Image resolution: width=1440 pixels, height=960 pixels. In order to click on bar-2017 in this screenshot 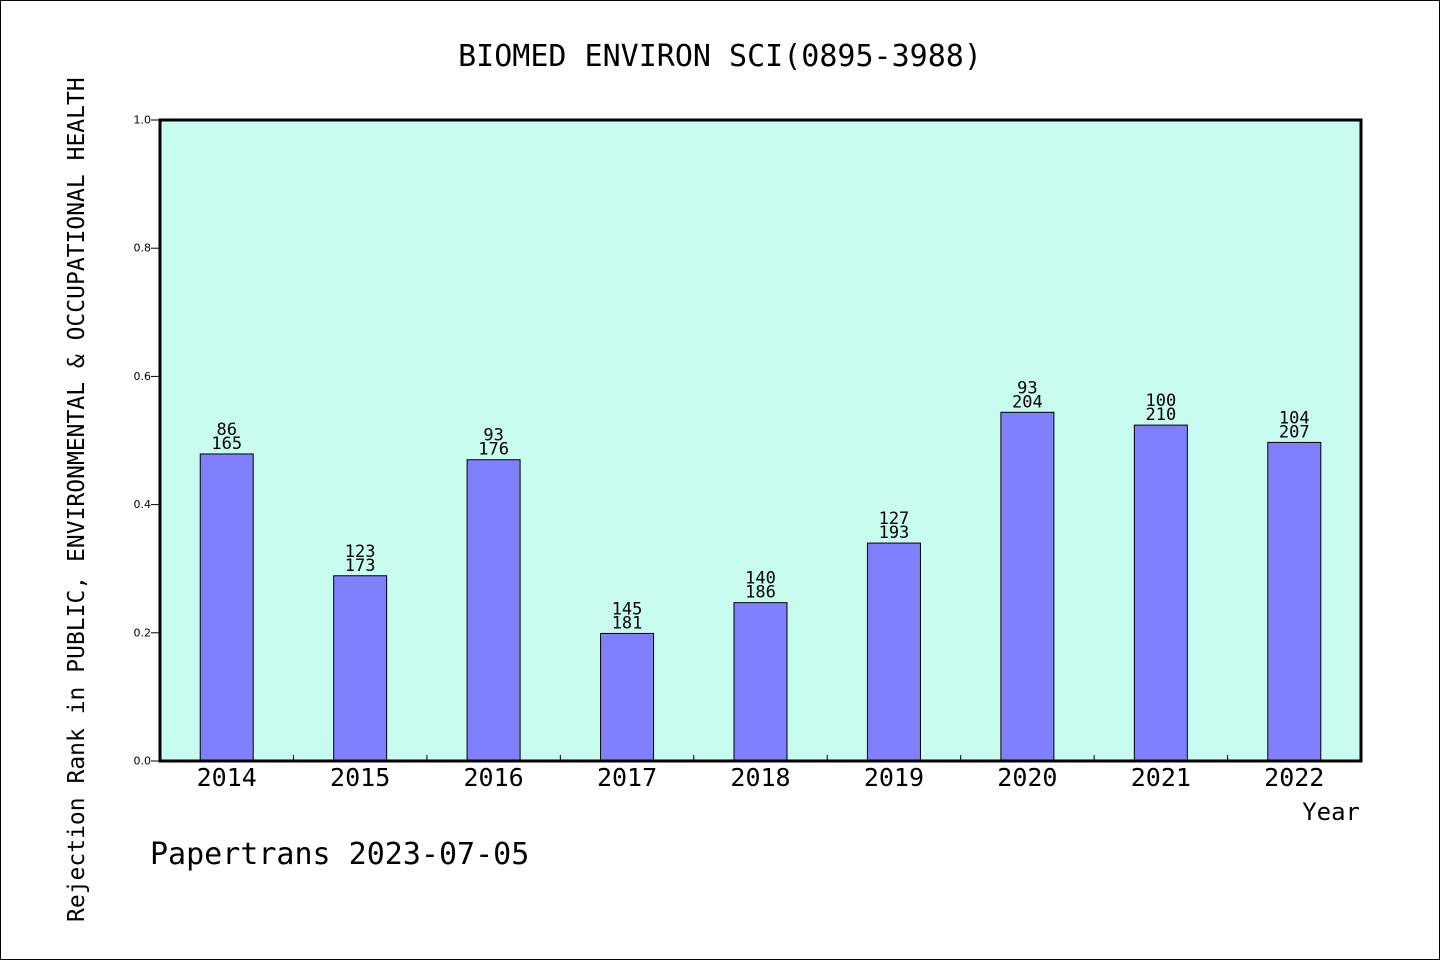, I will do `click(627, 697)`.